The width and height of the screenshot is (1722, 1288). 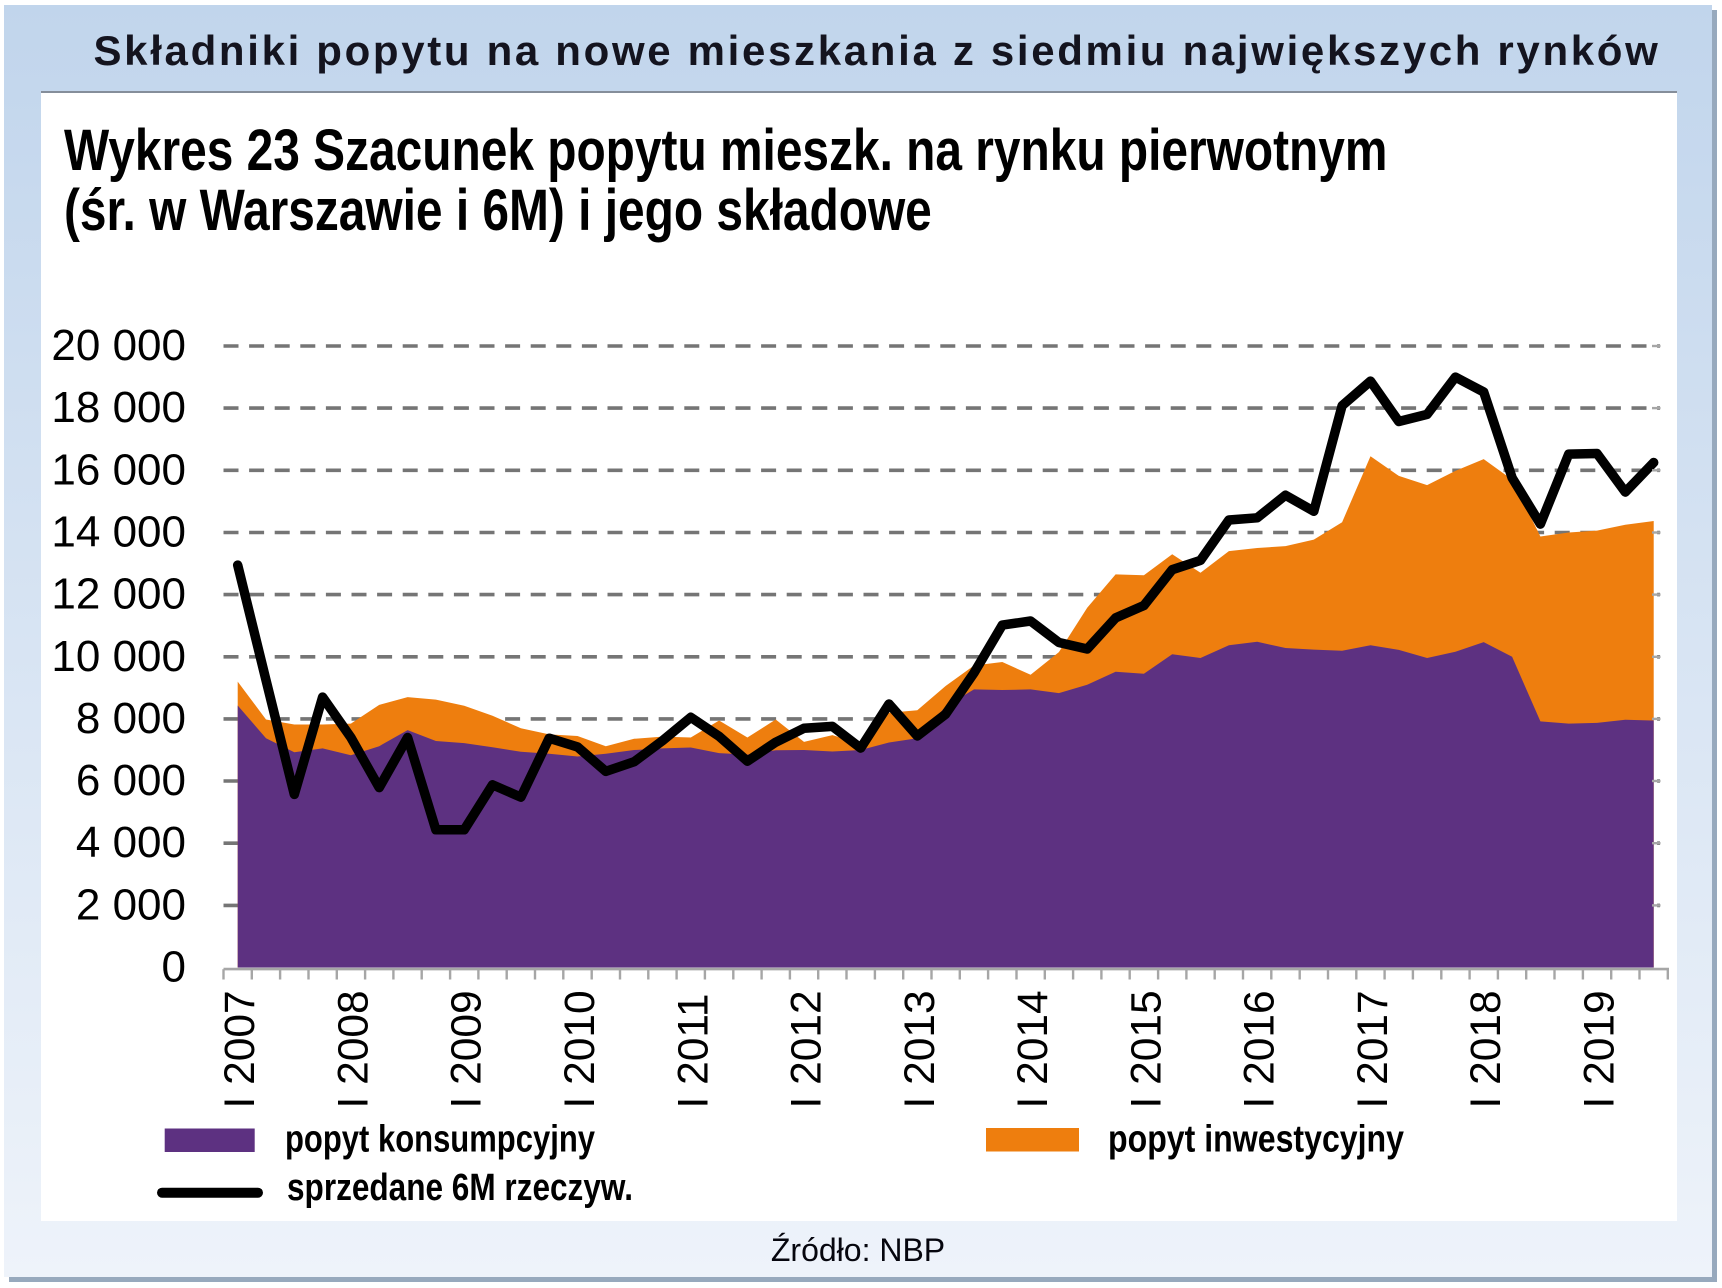 What do you see at coordinates (131, 780) in the screenshot?
I see `svg-text: 6 000` at bounding box center [131, 780].